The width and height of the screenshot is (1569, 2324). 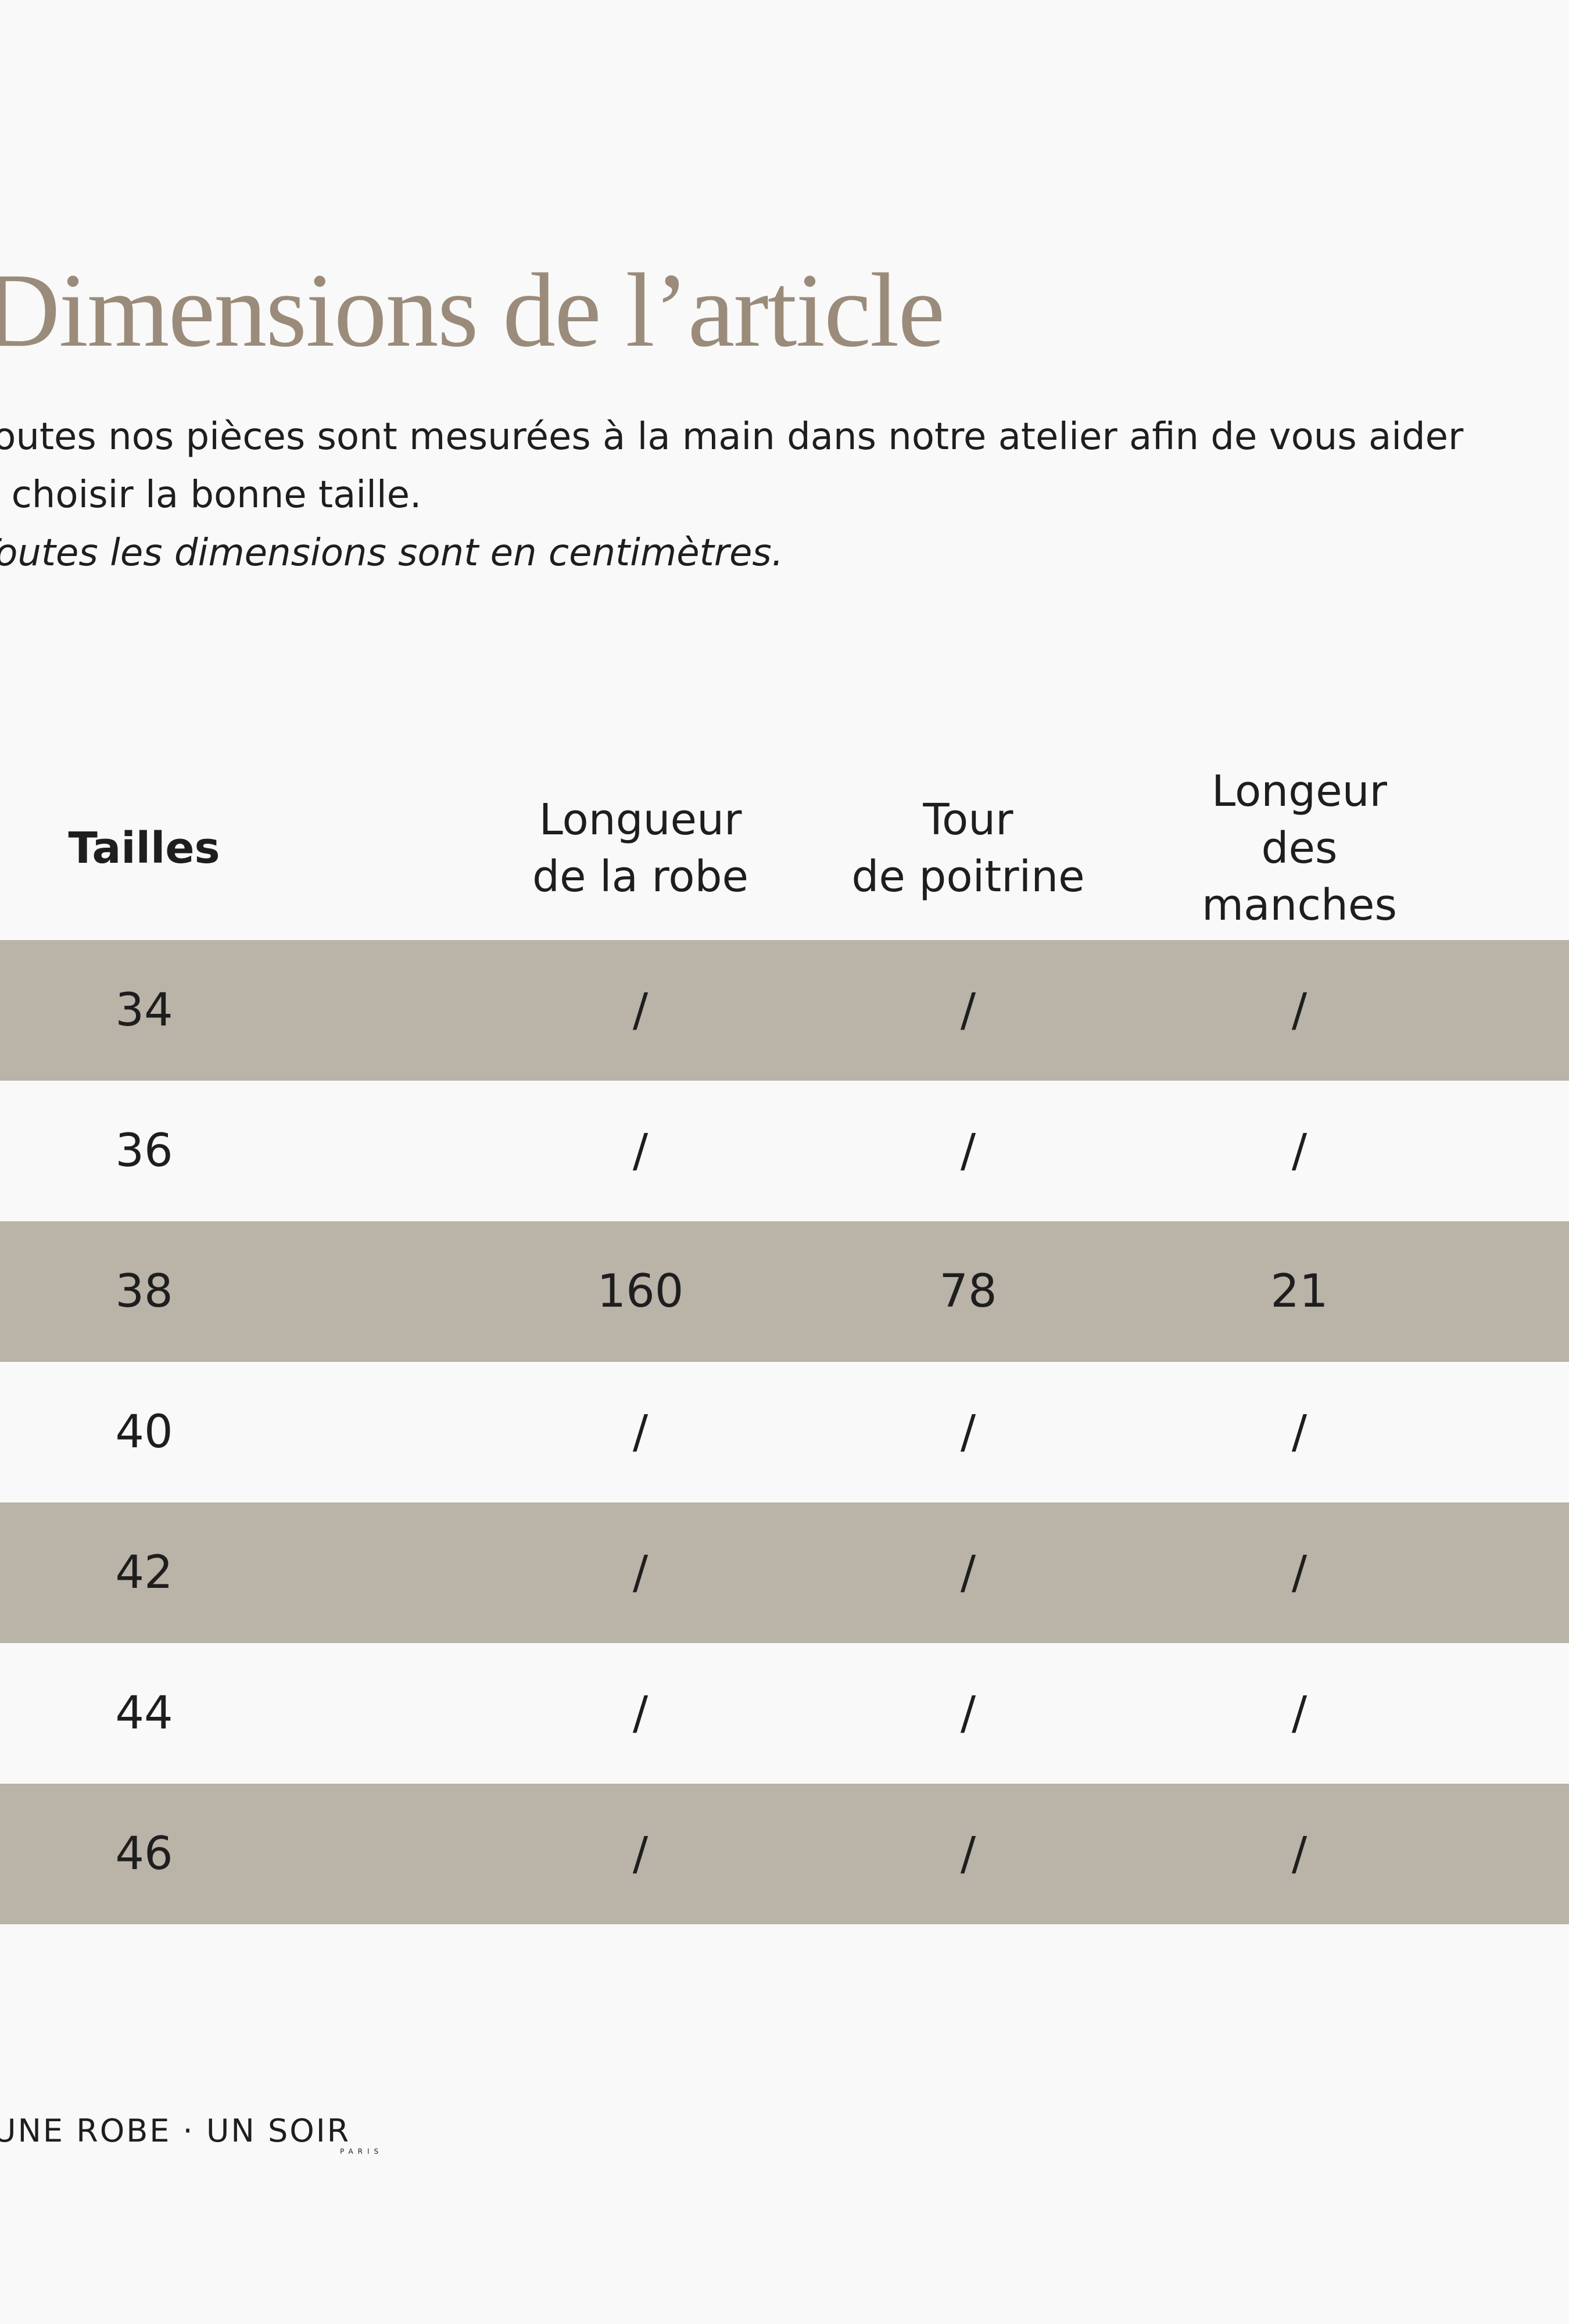 I want to click on table-cell: 42, so click(x=144, y=1573).